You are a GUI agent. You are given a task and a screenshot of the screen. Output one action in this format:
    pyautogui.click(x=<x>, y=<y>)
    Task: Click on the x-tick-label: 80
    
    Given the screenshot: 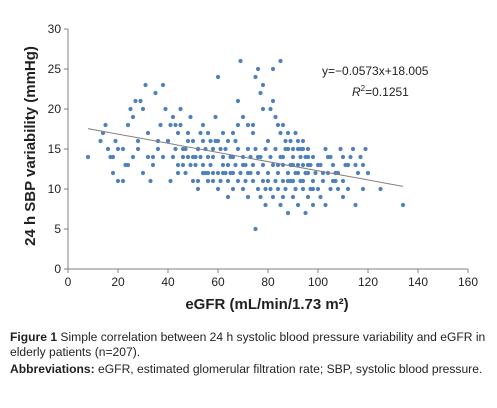 What is the action you would take?
    pyautogui.click(x=268, y=282)
    